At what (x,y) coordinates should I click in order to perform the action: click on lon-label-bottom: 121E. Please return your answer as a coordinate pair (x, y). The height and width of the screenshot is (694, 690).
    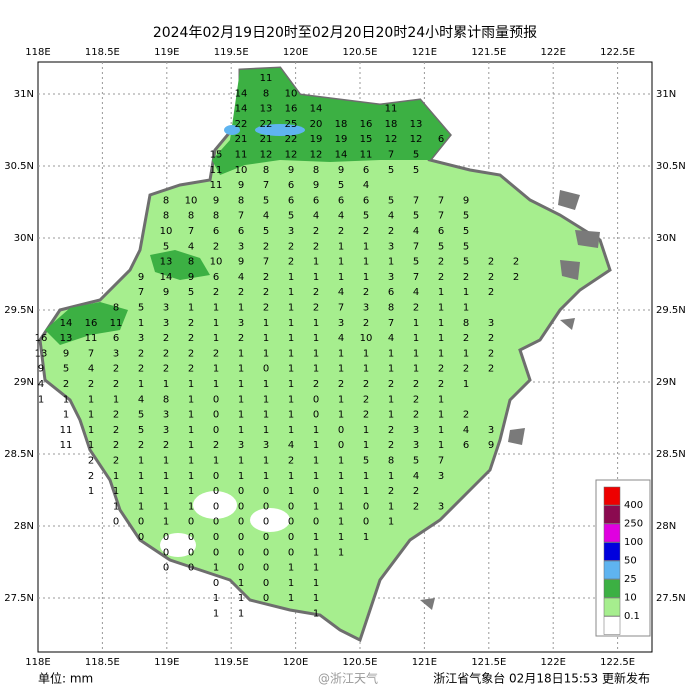
    Looking at the image, I should click on (424, 662).